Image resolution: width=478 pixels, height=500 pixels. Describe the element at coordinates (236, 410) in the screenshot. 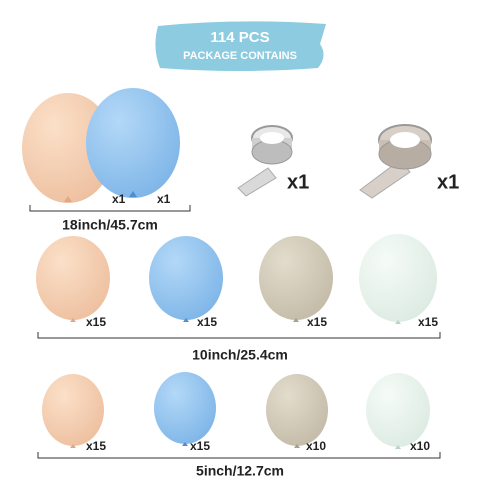

I see `balloon-5-row` at that location.